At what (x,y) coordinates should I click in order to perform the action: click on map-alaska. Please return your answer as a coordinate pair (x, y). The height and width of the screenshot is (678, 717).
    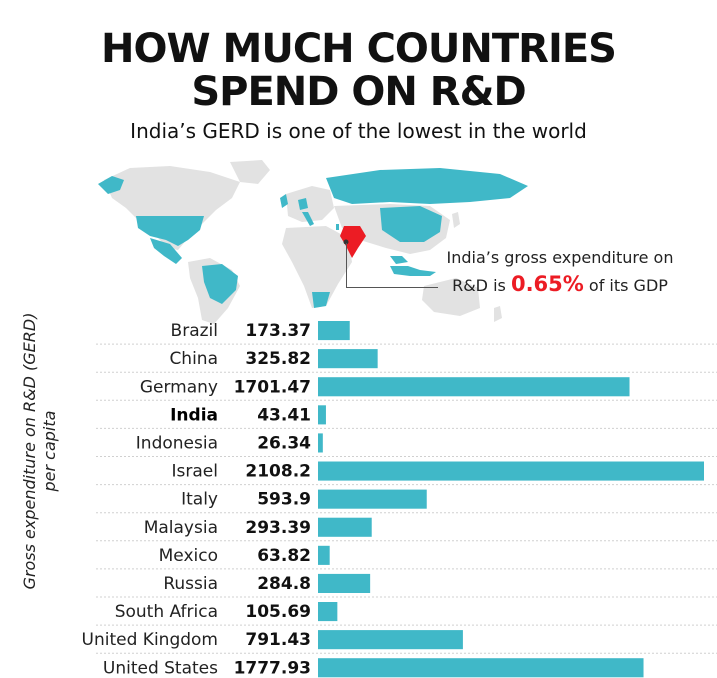
    Looking at the image, I should click on (111, 185).